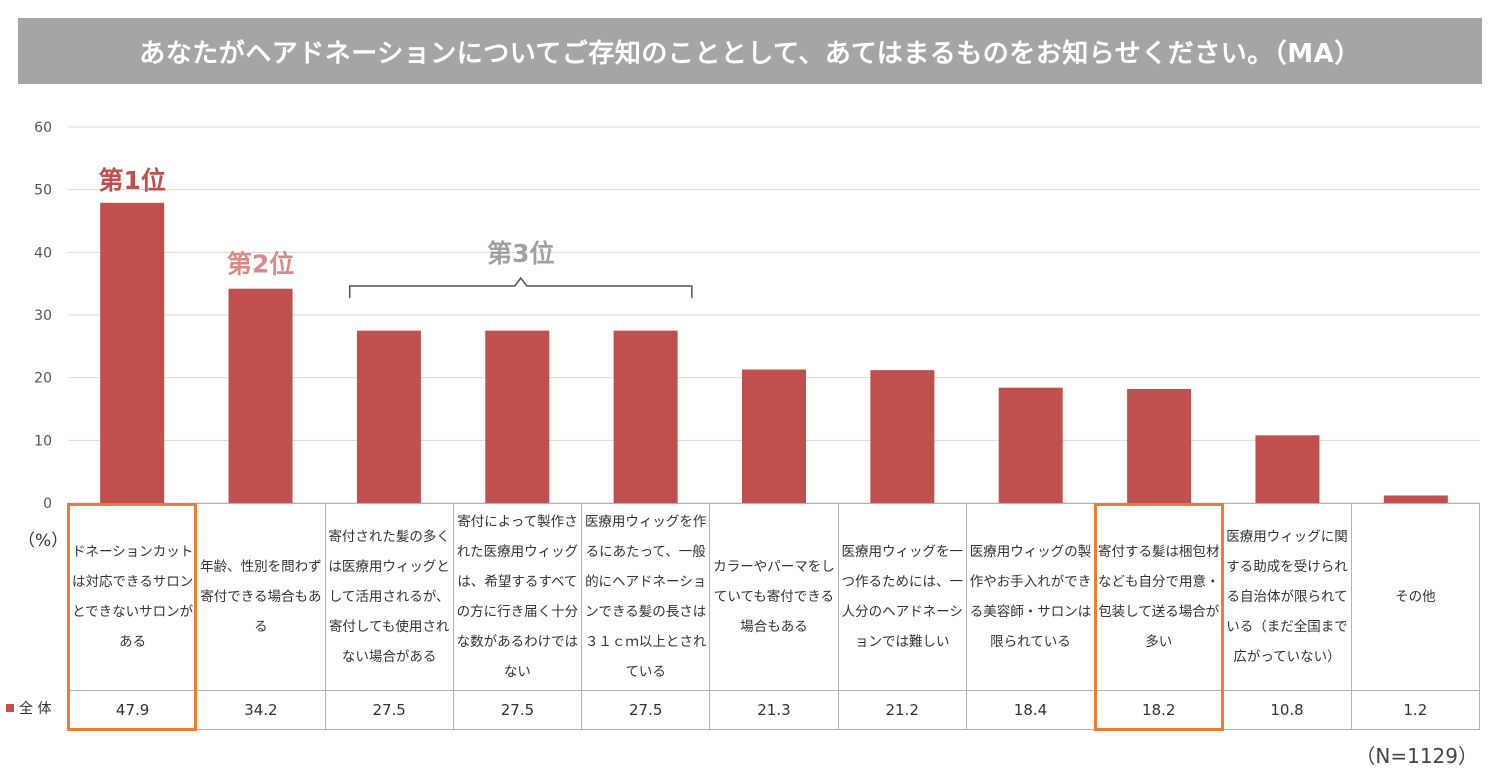 The image size is (1500, 769). Describe the element at coordinates (132, 710) in the screenshot. I see `value-cell: 47.9` at that location.